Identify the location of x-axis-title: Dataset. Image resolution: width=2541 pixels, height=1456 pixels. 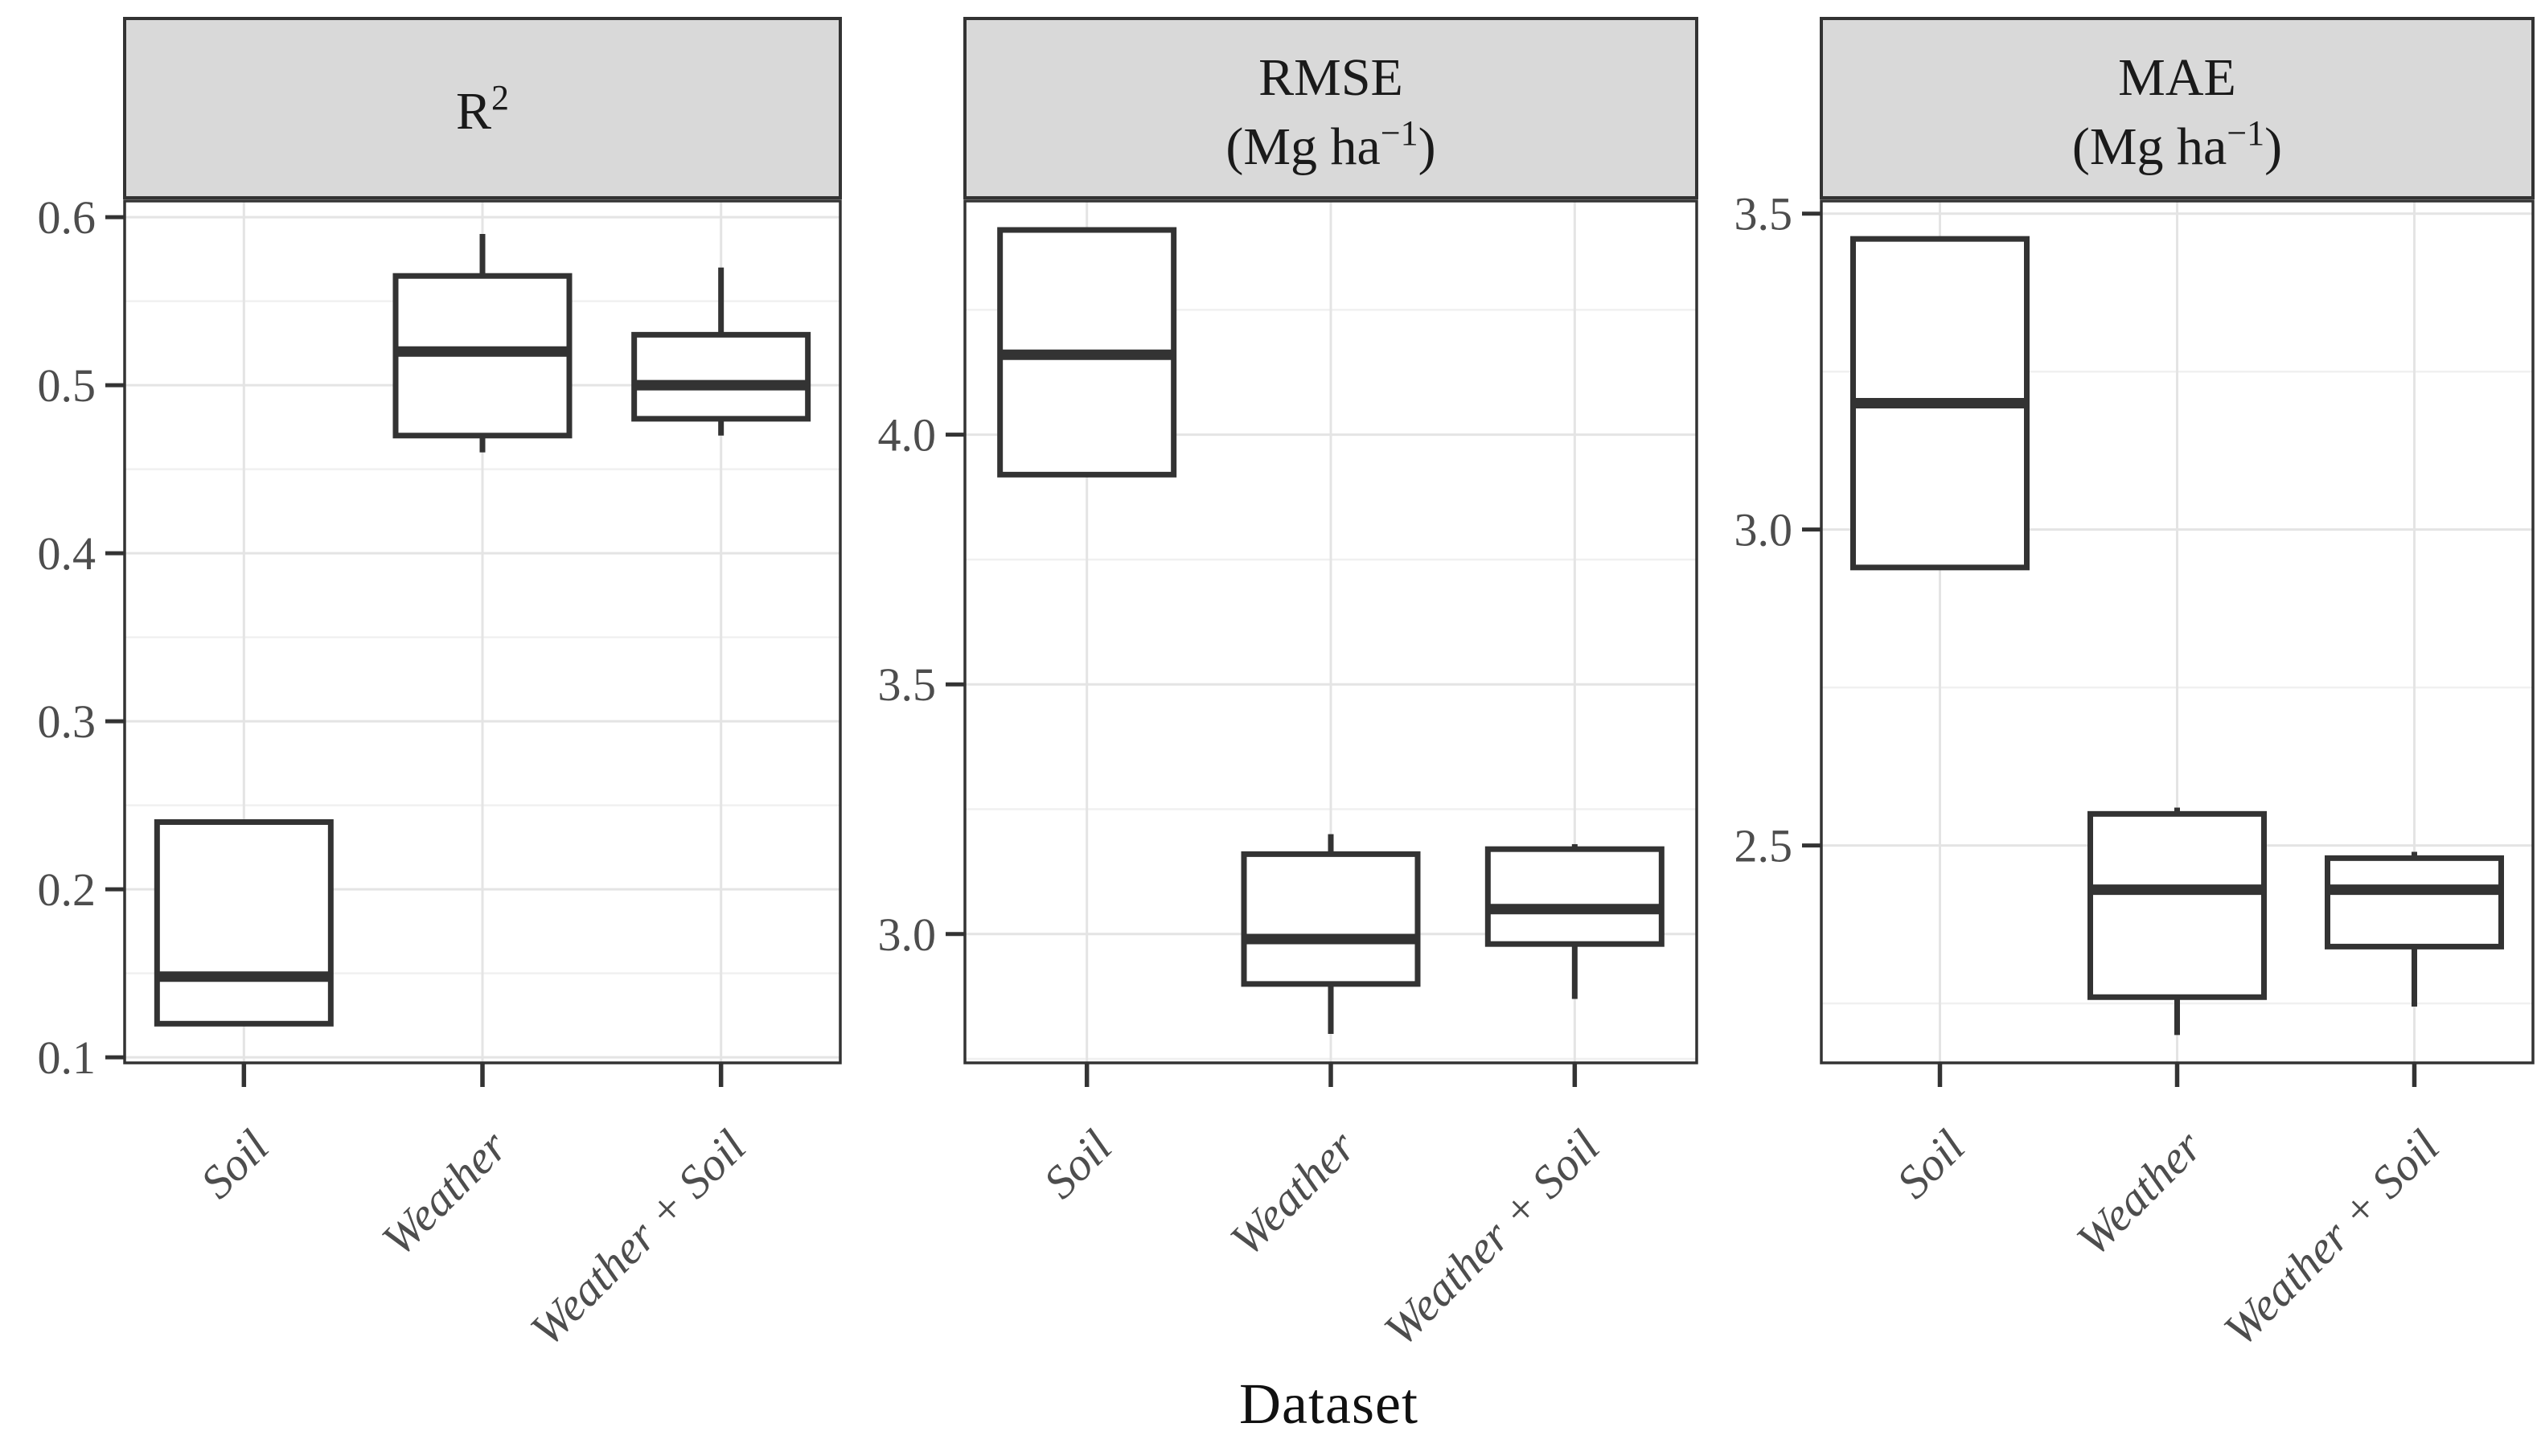
(1328, 1404).